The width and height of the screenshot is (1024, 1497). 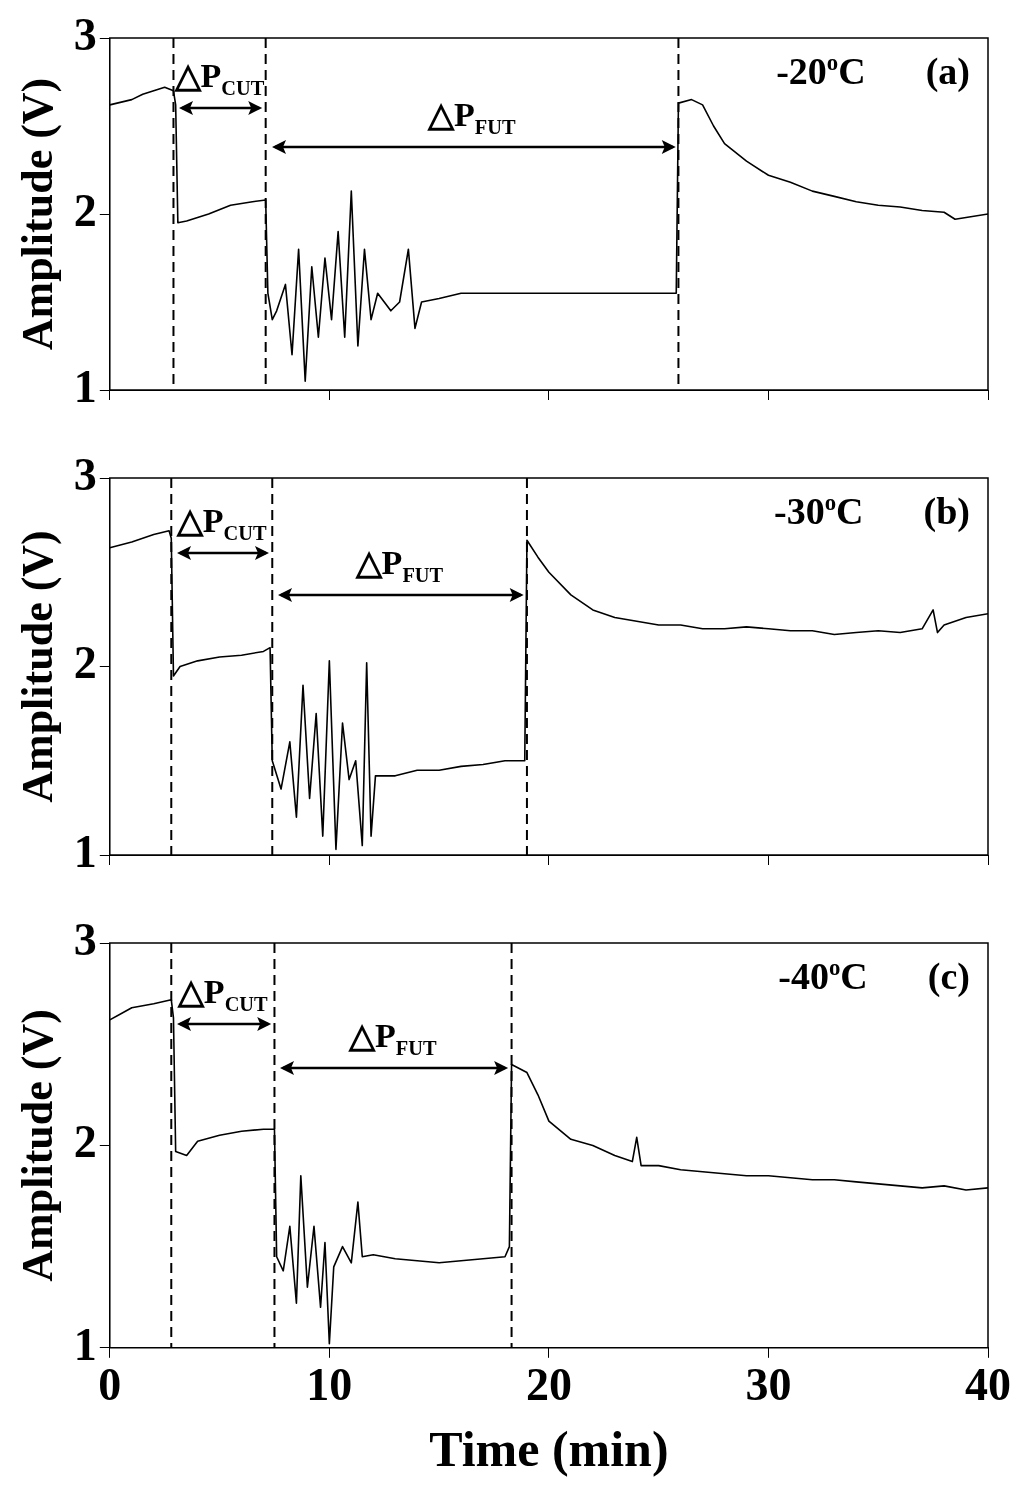 I want to click on x-tick-label: 30, so click(x=768, y=1385).